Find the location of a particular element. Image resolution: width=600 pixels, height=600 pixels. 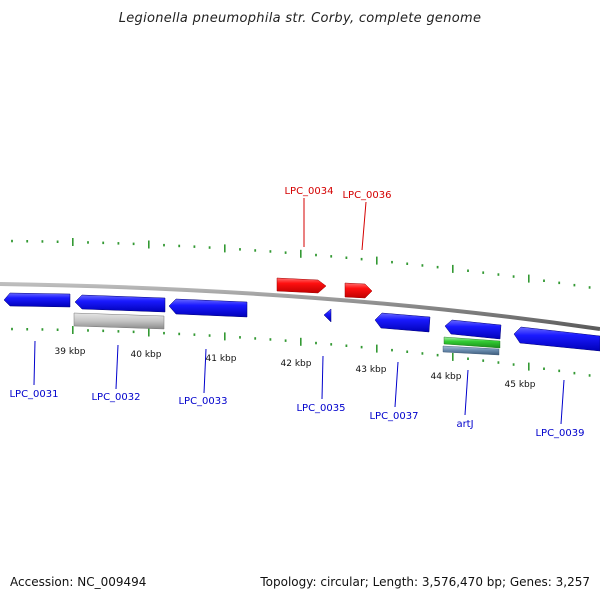

kbp-label: 42 kbp is located at coordinates (296, 364).